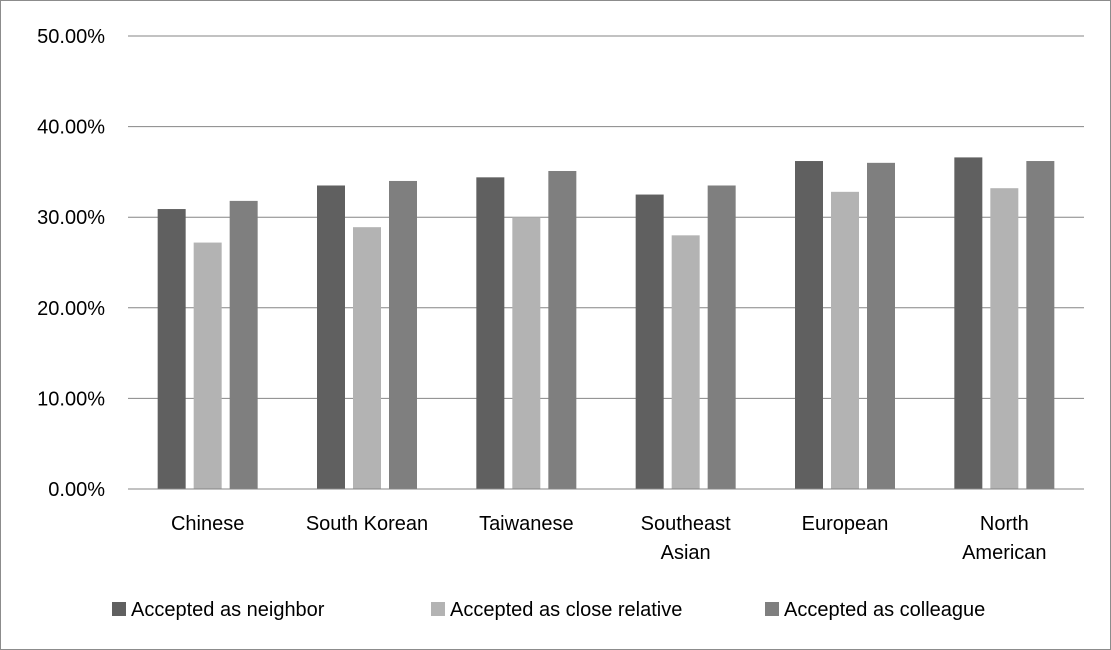 This screenshot has height=650, width=1111. I want to click on x-tick-label: American, so click(1004, 553).